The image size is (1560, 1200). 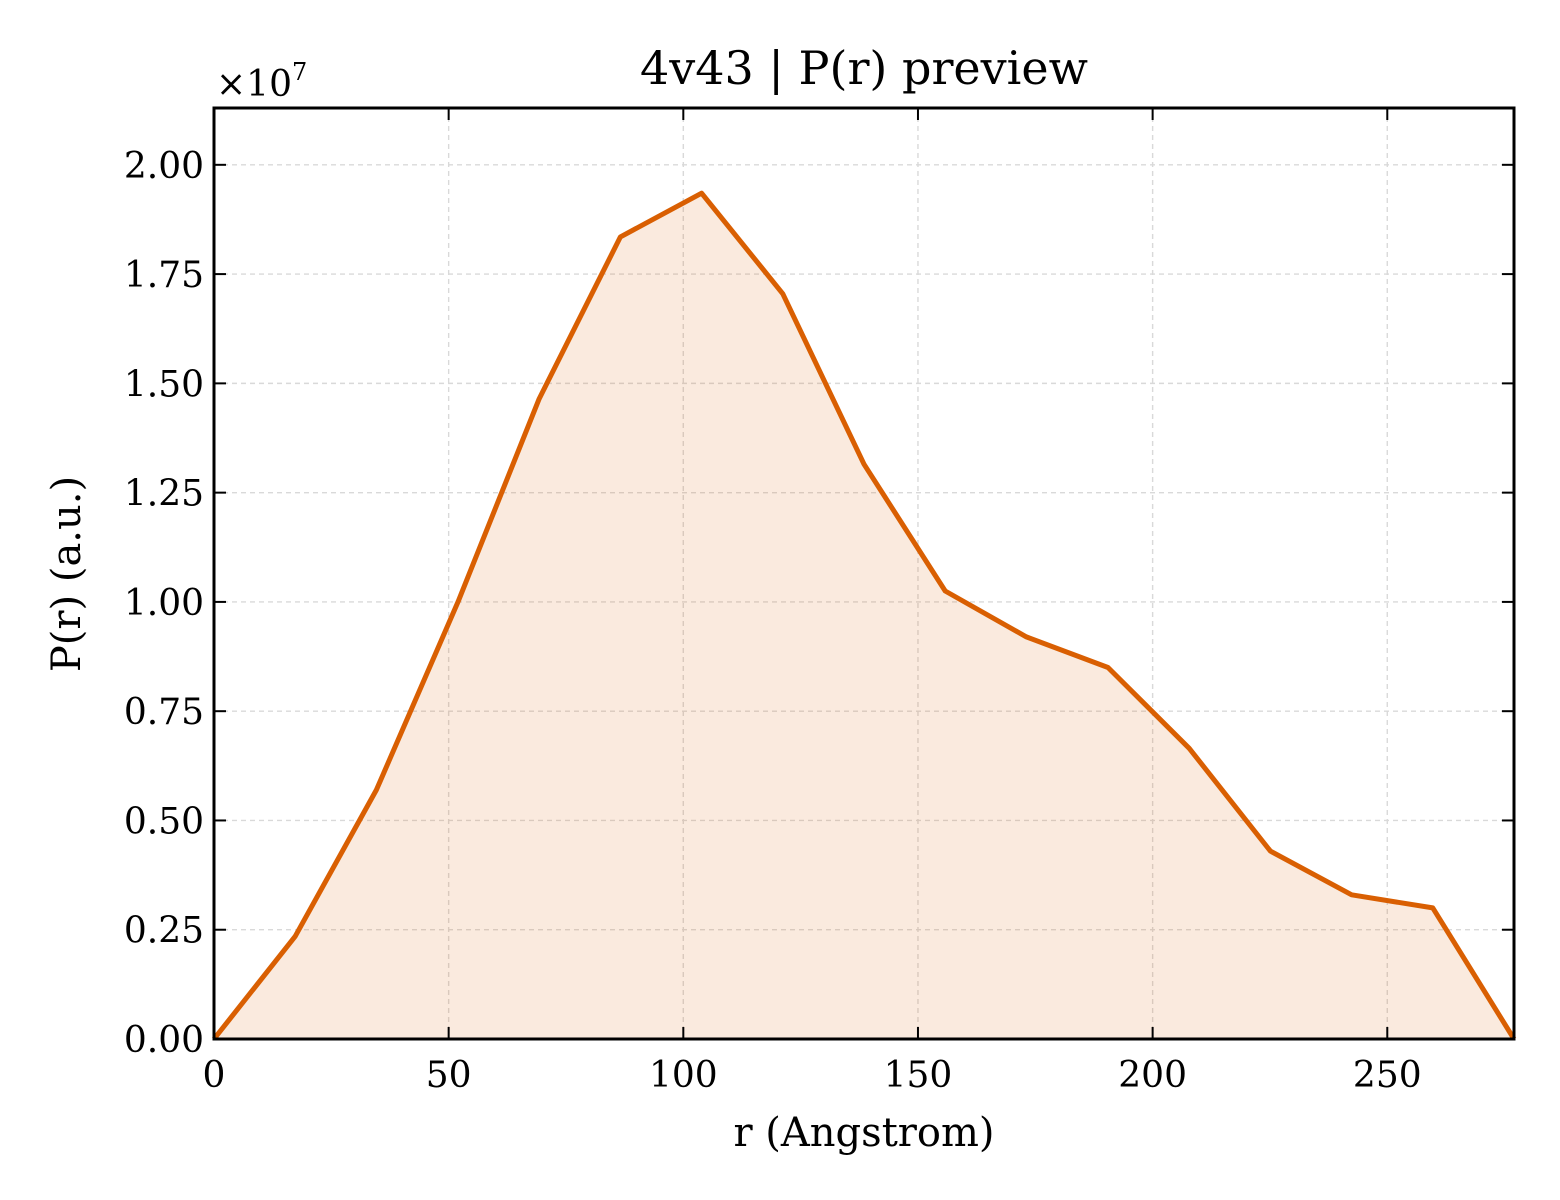 I want to click on x-tick-label: 100, so click(x=683, y=1075).